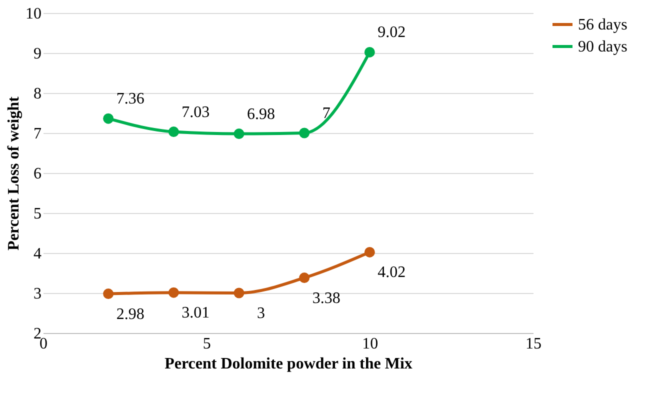 The height and width of the screenshot is (407, 660). Describe the element at coordinates (288, 364) in the screenshot. I see `x-axis-title: Percent Dolomite powder in the Mix` at that location.